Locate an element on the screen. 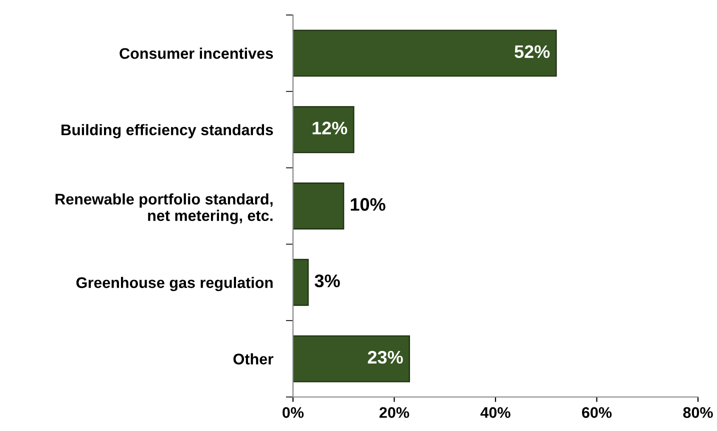 This screenshot has width=717, height=431. x-tick-label: 40% is located at coordinates (495, 412).